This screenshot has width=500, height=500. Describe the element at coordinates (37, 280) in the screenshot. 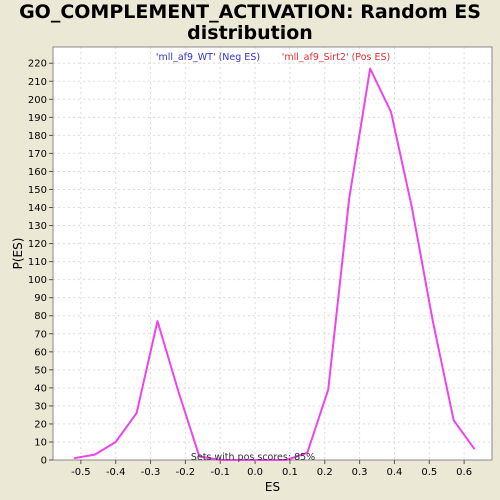

I see `y-tick-label: 100` at that location.